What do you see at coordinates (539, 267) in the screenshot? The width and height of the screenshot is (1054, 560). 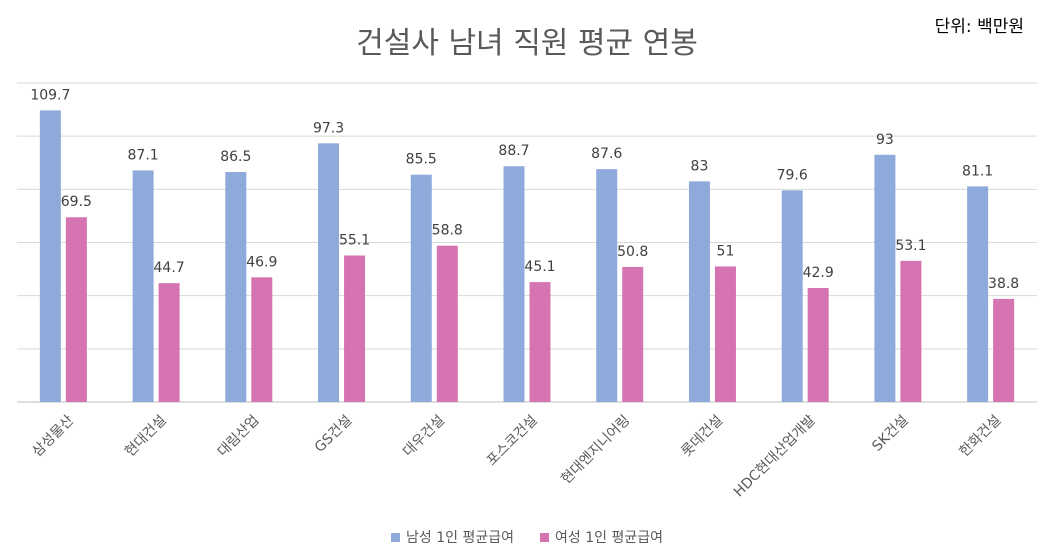 I see `data-label-female: 45.1` at bounding box center [539, 267].